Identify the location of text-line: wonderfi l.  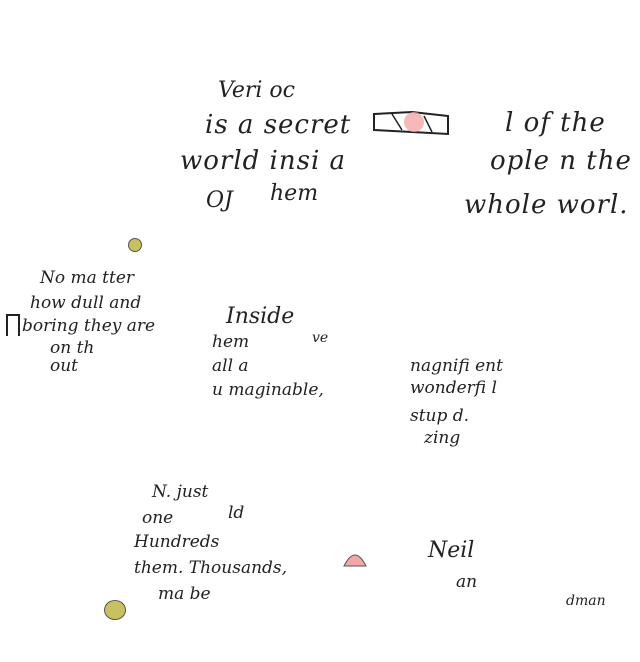
(453, 388).